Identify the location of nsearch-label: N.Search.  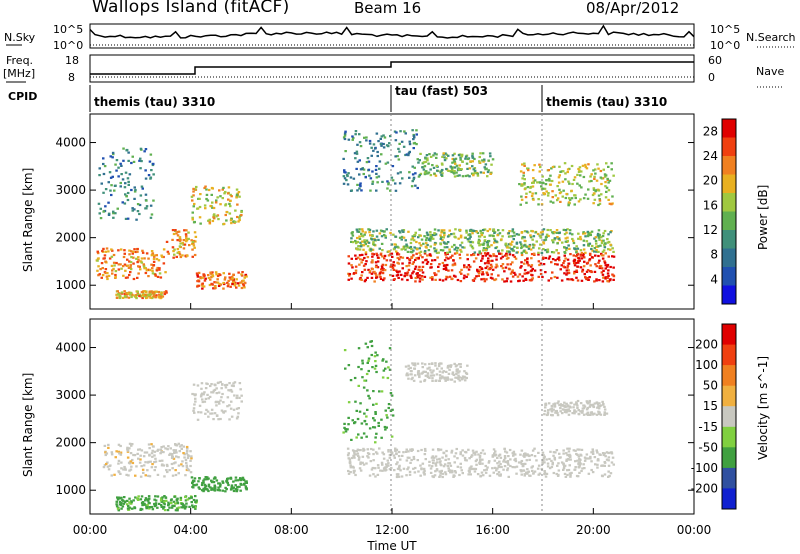
(771, 37).